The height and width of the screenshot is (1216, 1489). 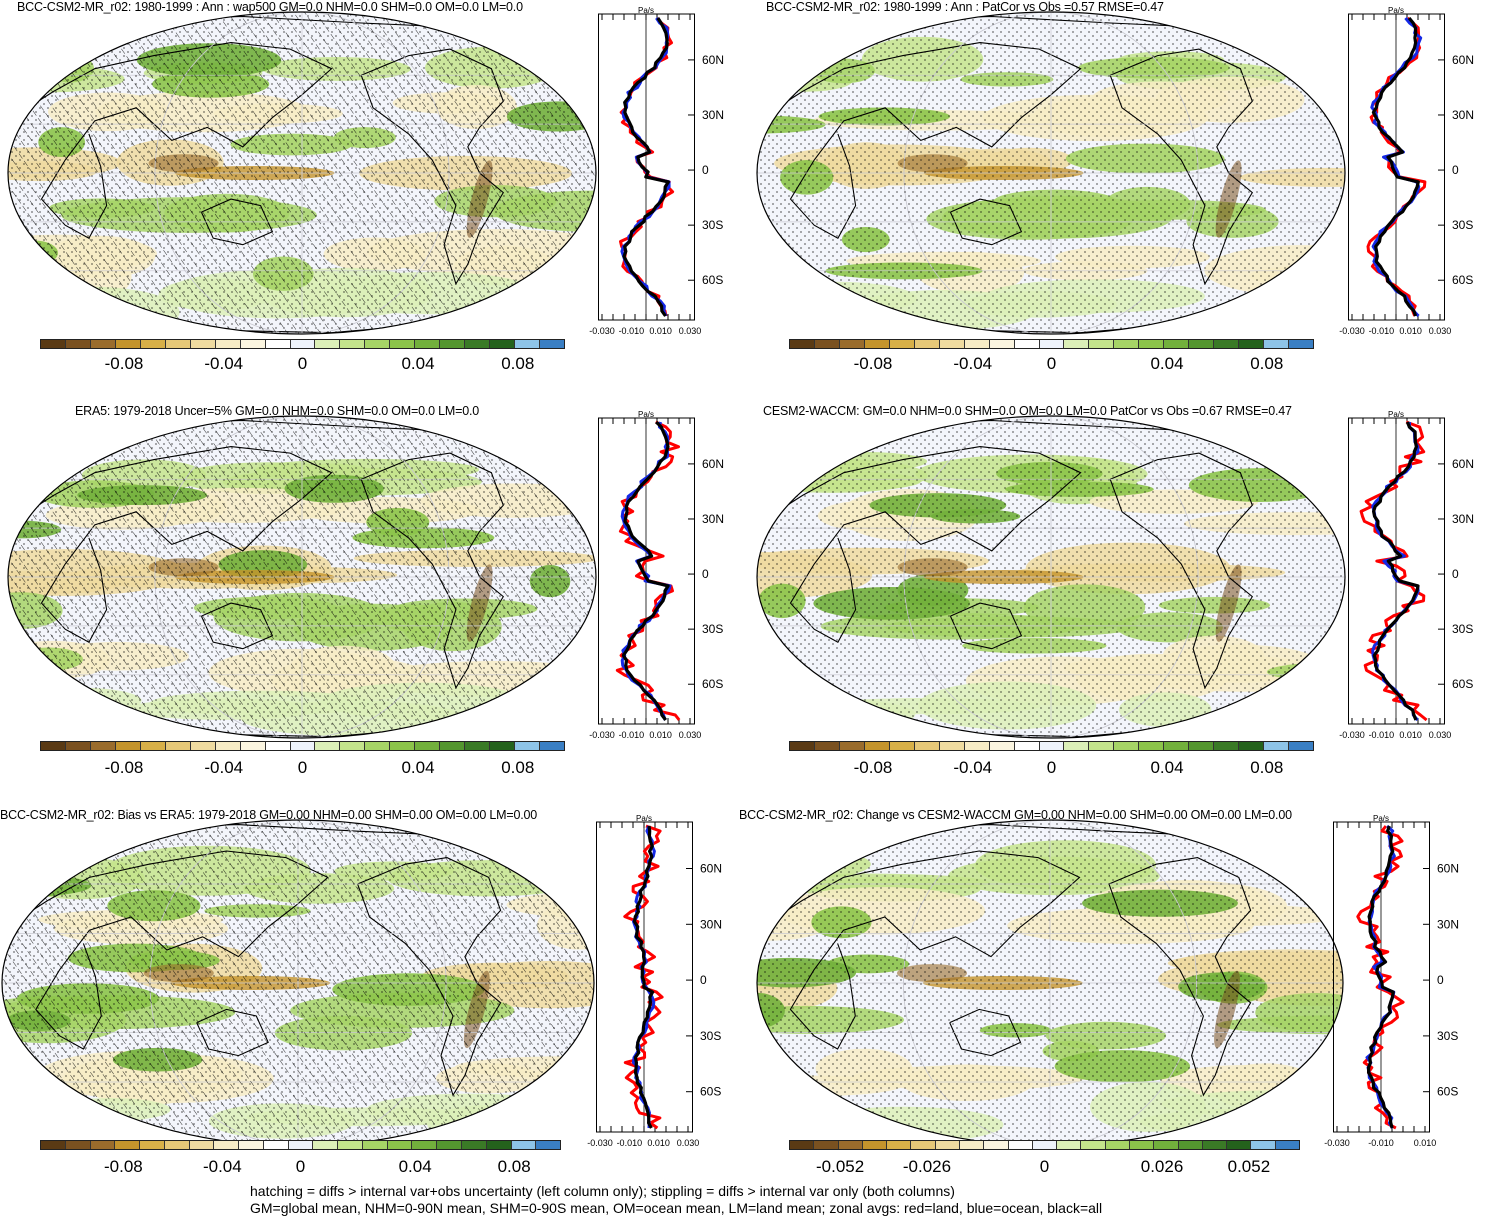 I want to click on colorbar-labels: -0.08 -0.04 0 0.04 0.08, so click(x=302, y=365).